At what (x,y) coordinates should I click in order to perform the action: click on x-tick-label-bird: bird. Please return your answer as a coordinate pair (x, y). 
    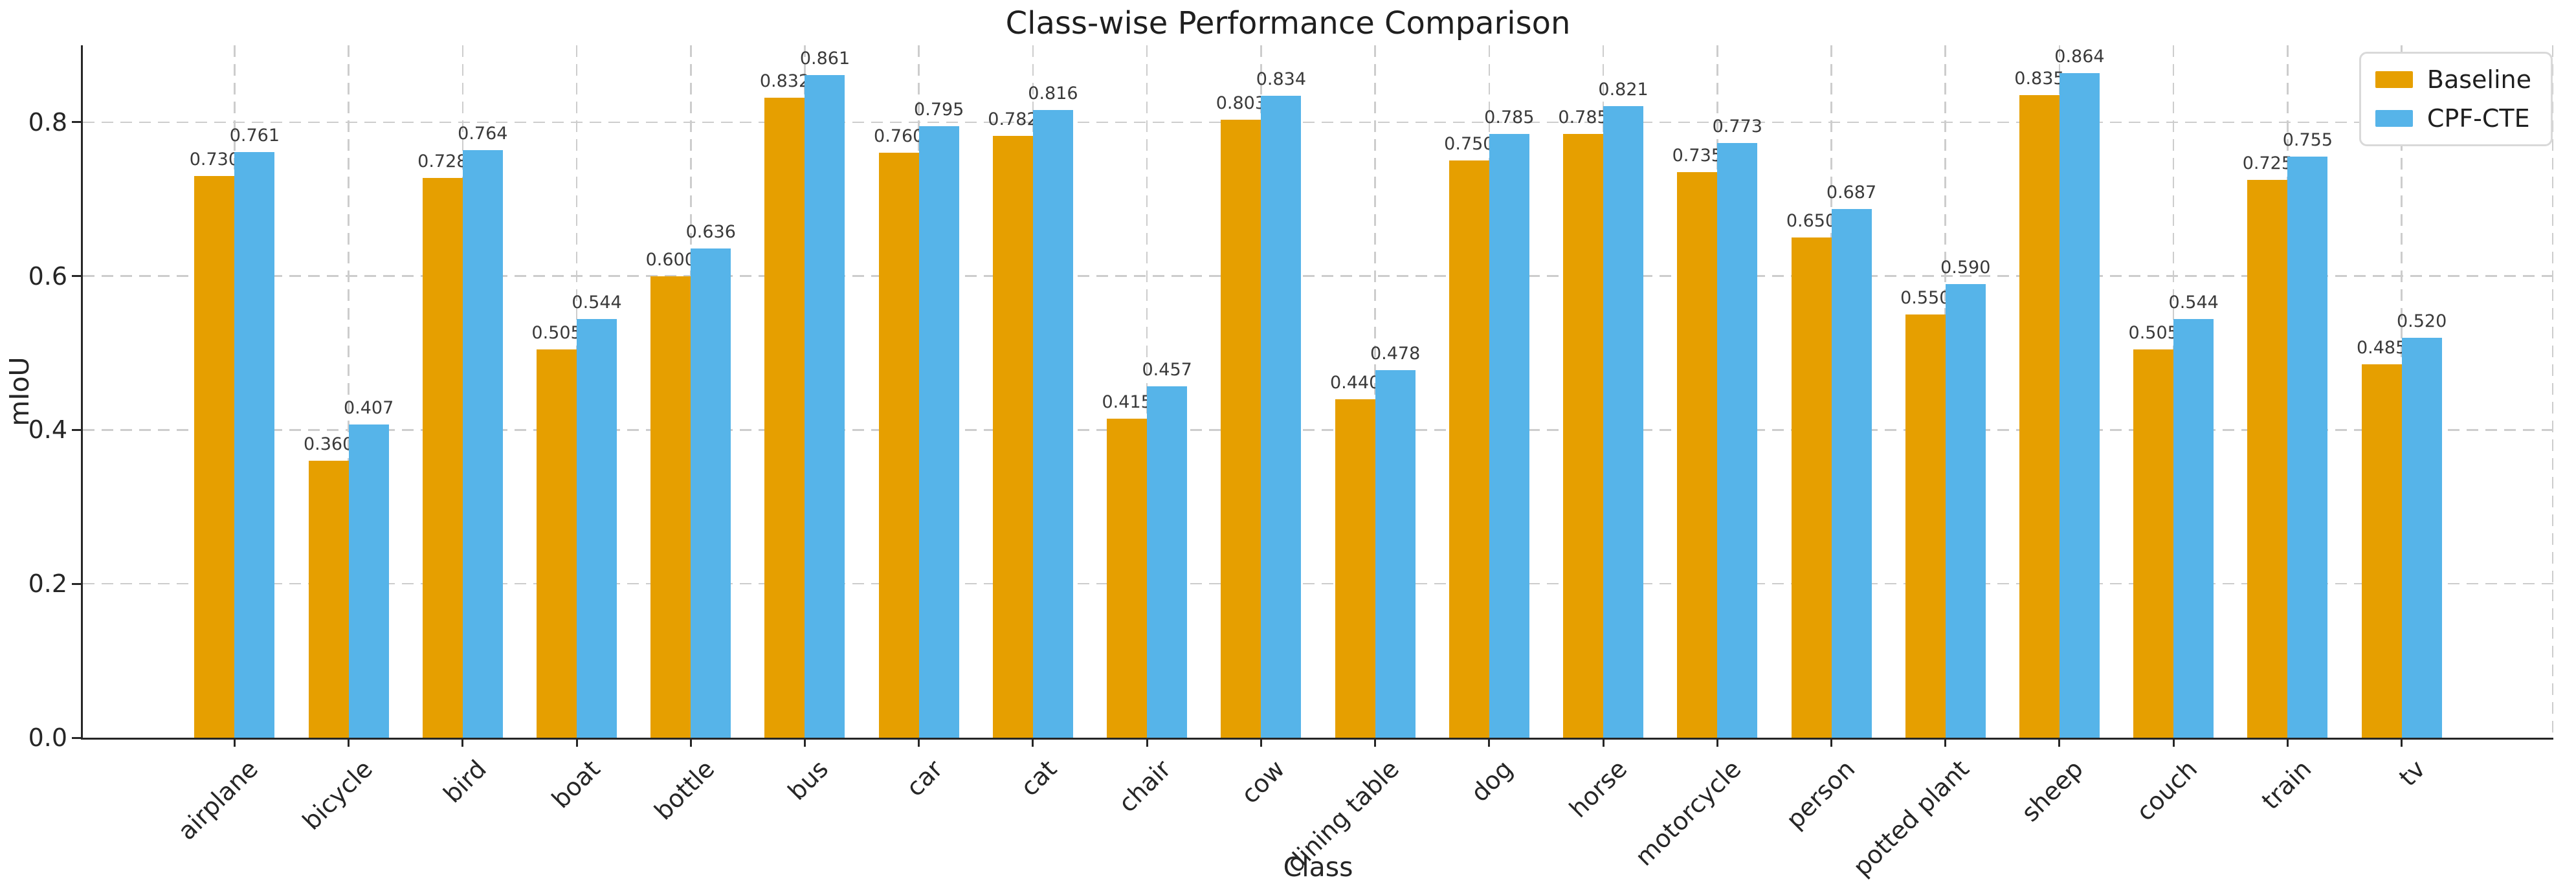
    Looking at the image, I should click on (465, 782).